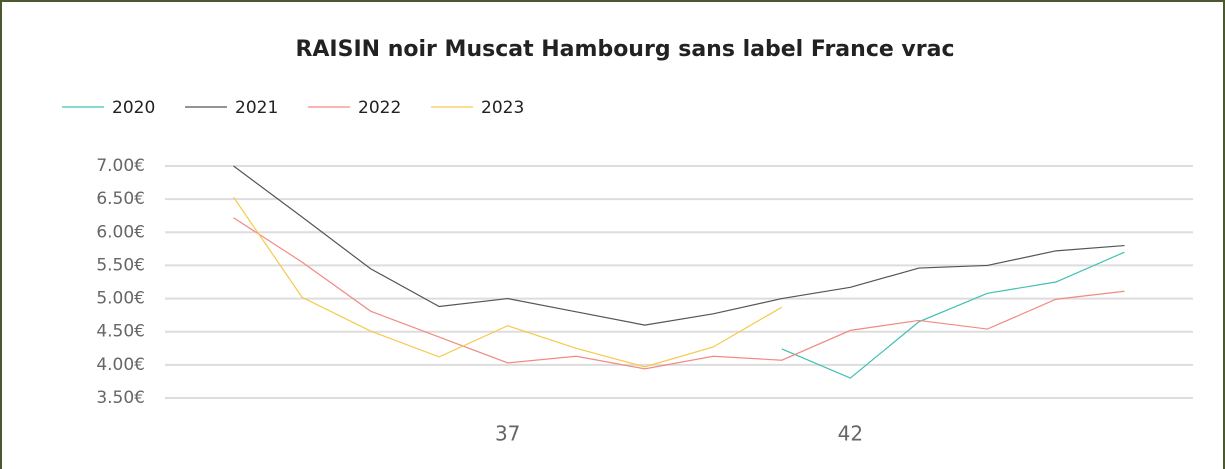 The image size is (1225, 469). Describe the element at coordinates (953, 315) in the screenshot. I see `series-line` at that location.